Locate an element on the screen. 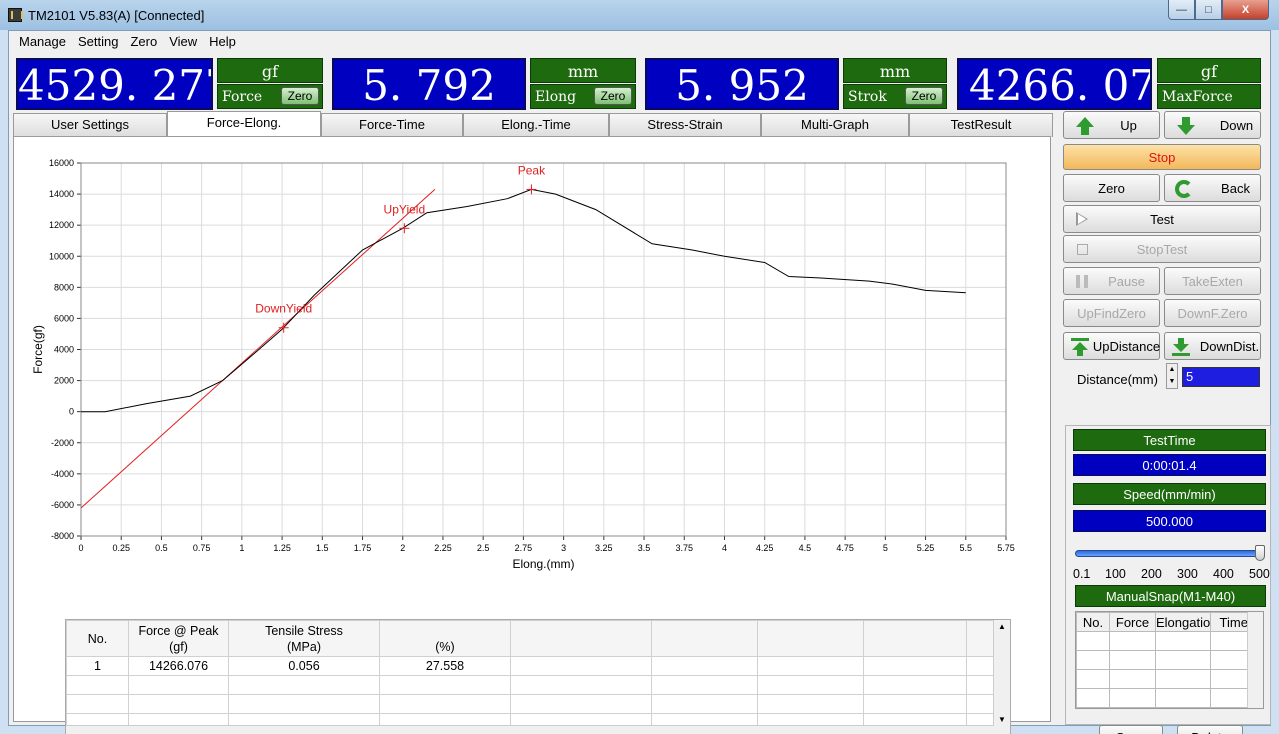  pause-button: Pause is located at coordinates (1111, 281).